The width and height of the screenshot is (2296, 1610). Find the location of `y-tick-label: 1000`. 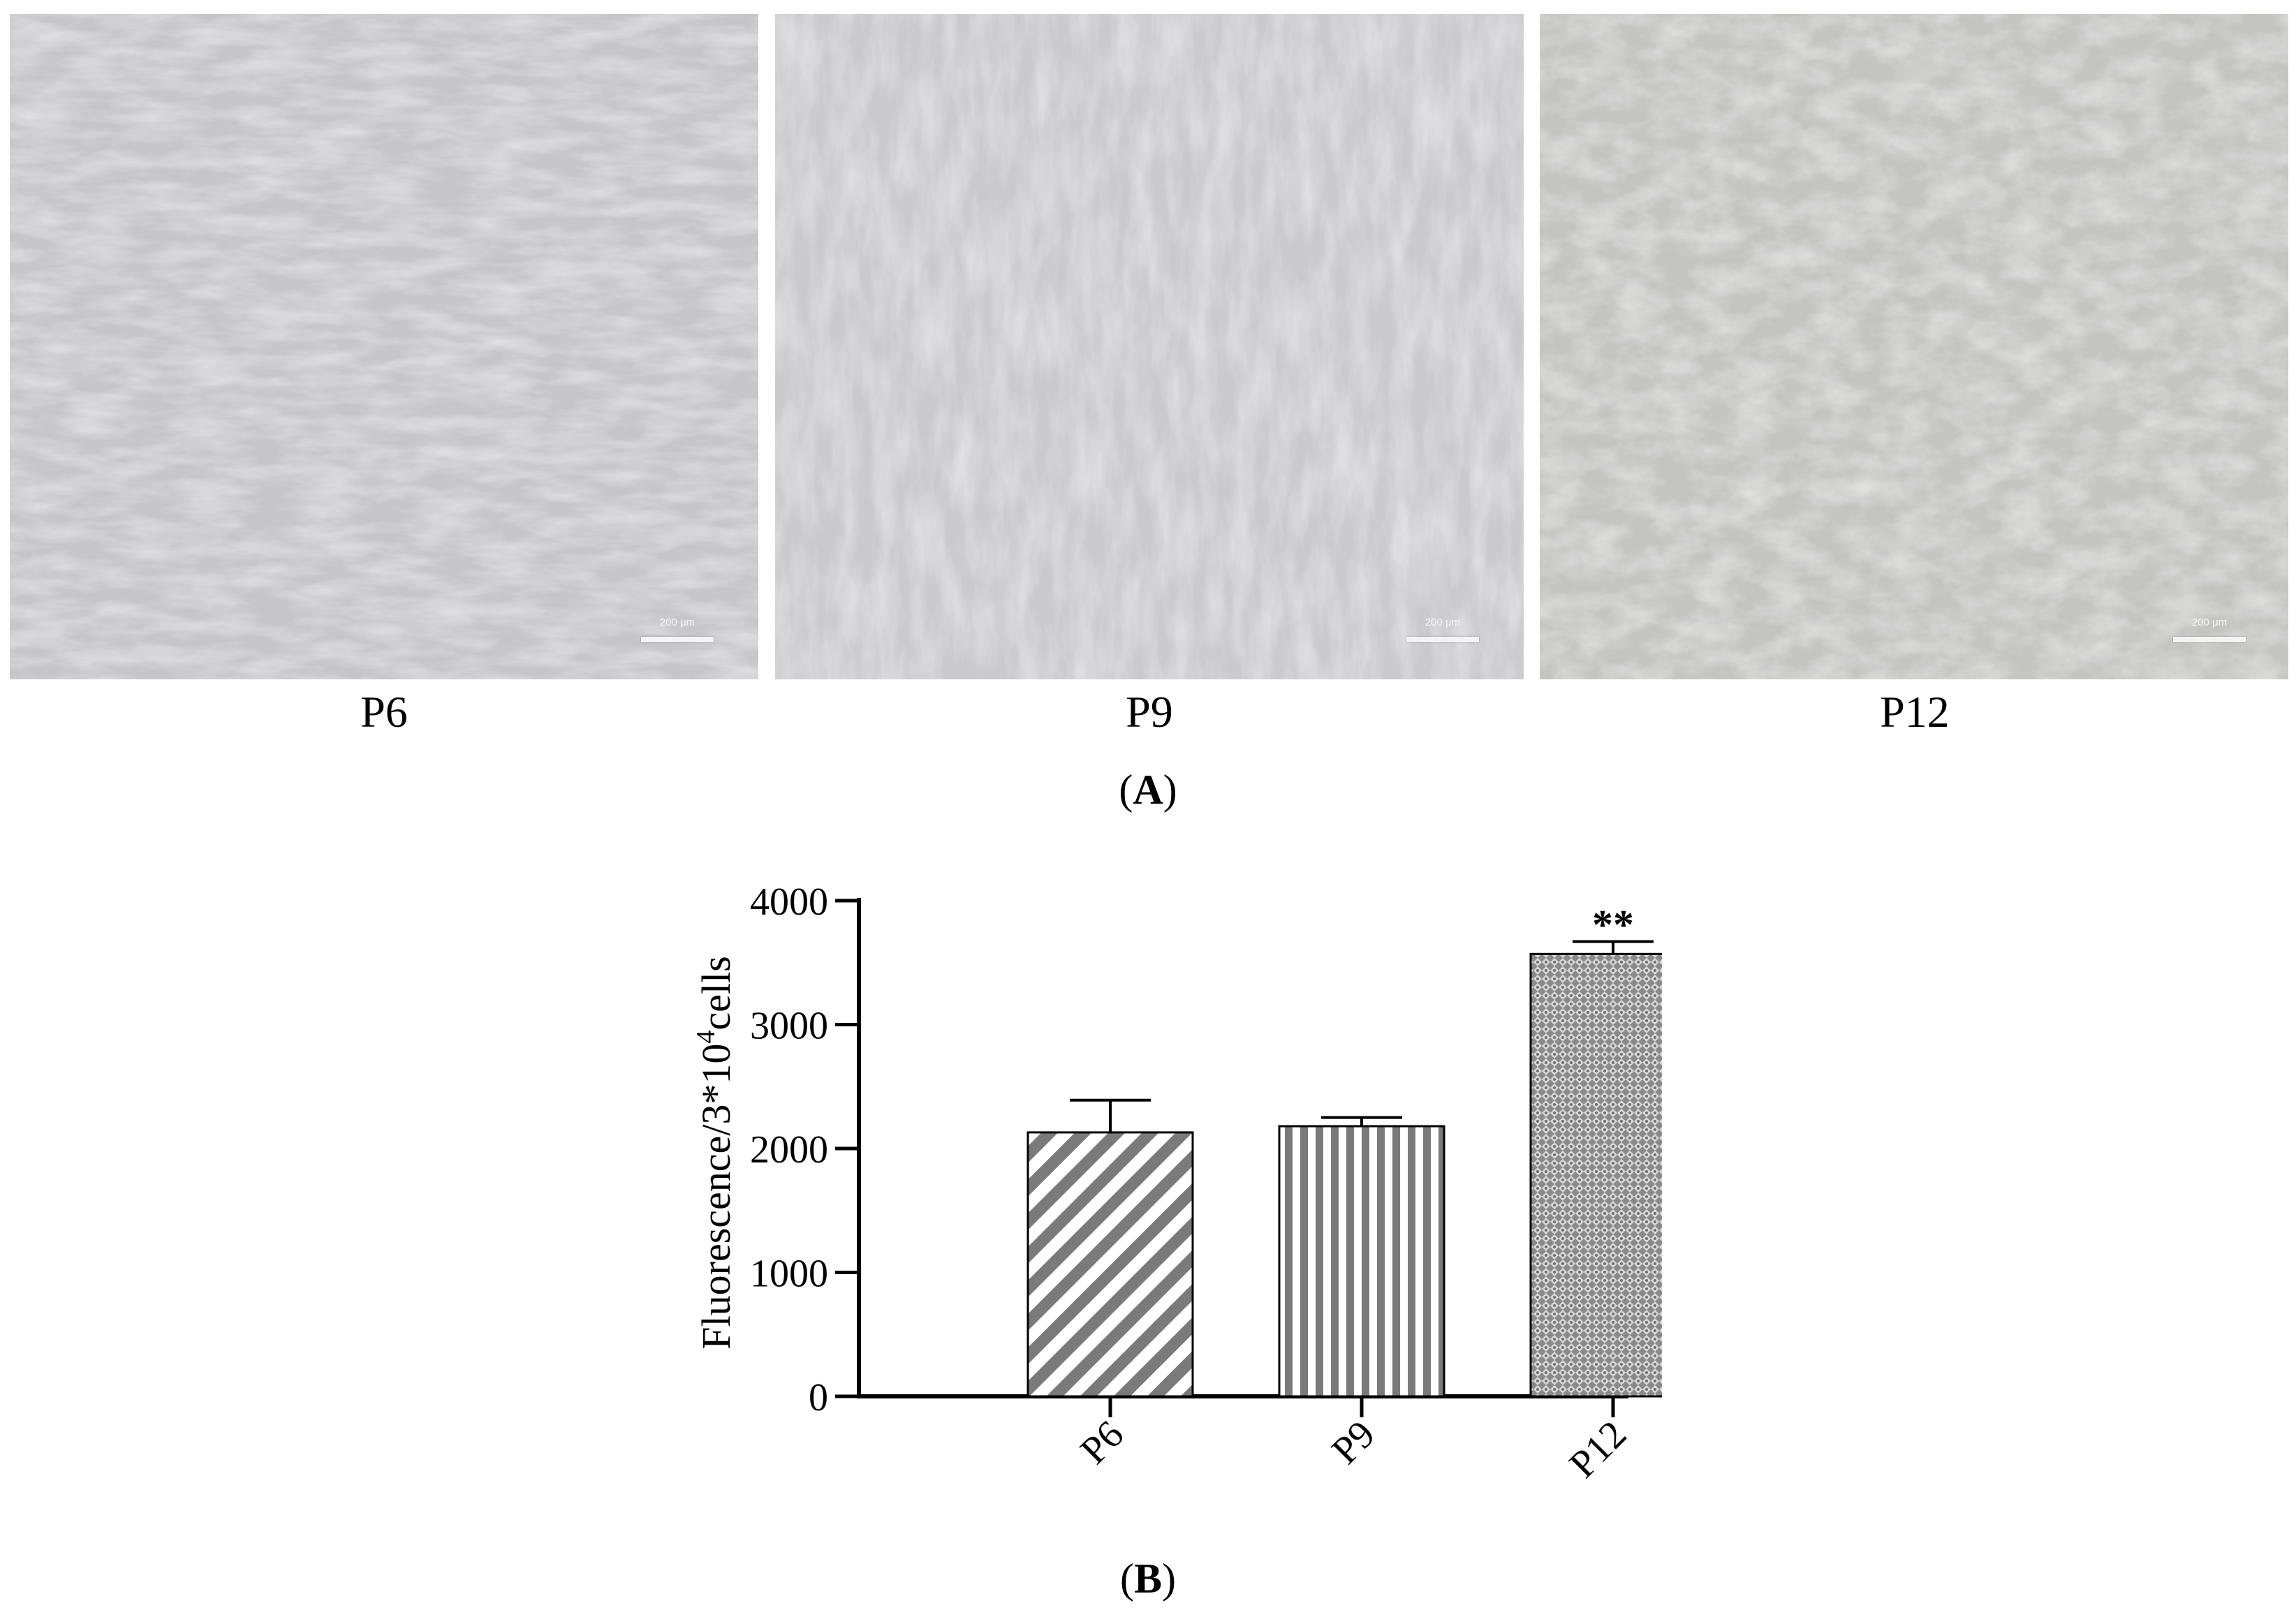

y-tick-label: 1000 is located at coordinates (789, 1274).